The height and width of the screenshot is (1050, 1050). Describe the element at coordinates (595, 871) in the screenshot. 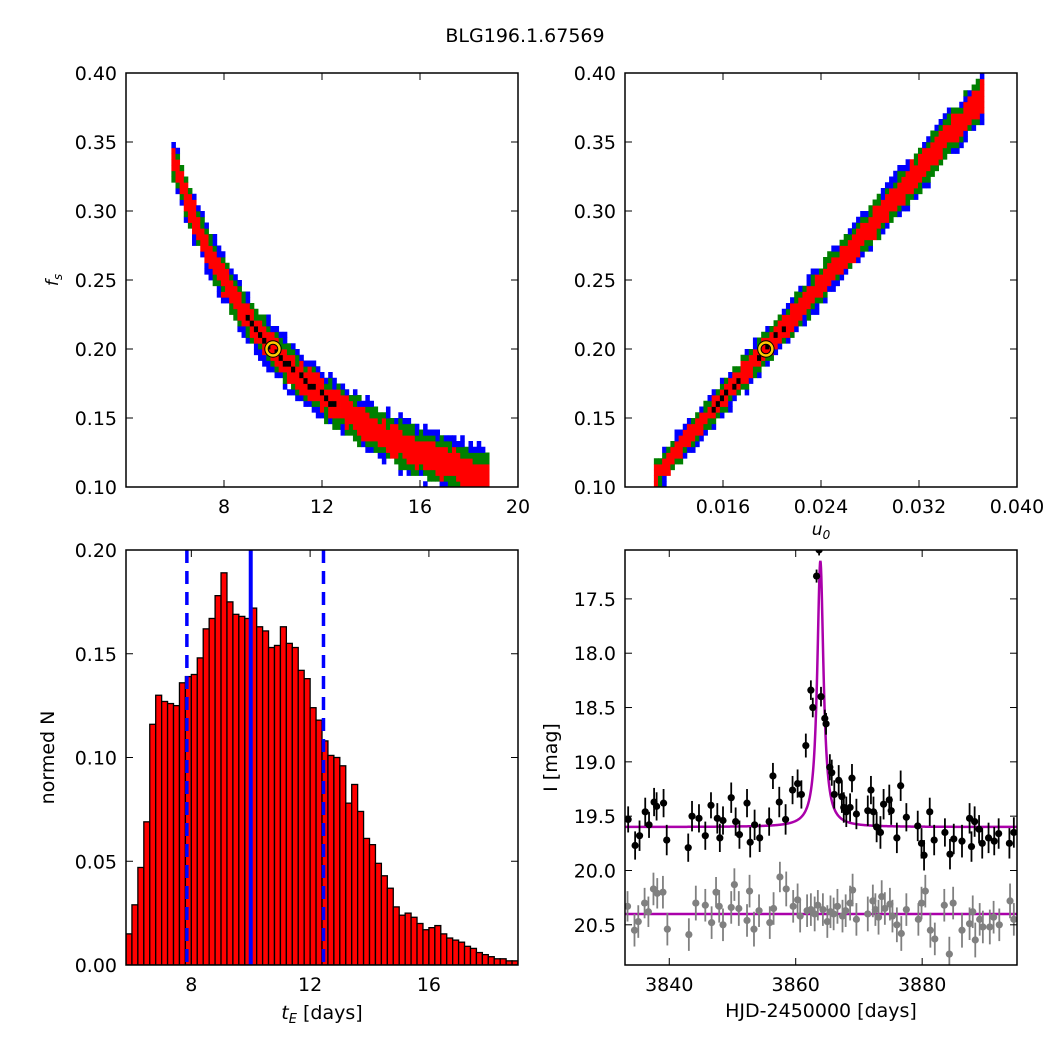

I see `p4-ytick-label: 20.0` at that location.